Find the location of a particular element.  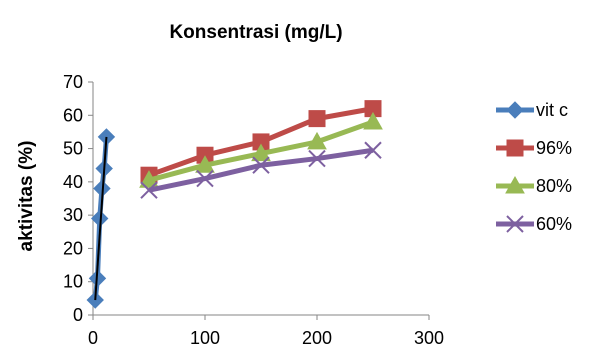

legend-item-2: 80% is located at coordinates (534, 185).